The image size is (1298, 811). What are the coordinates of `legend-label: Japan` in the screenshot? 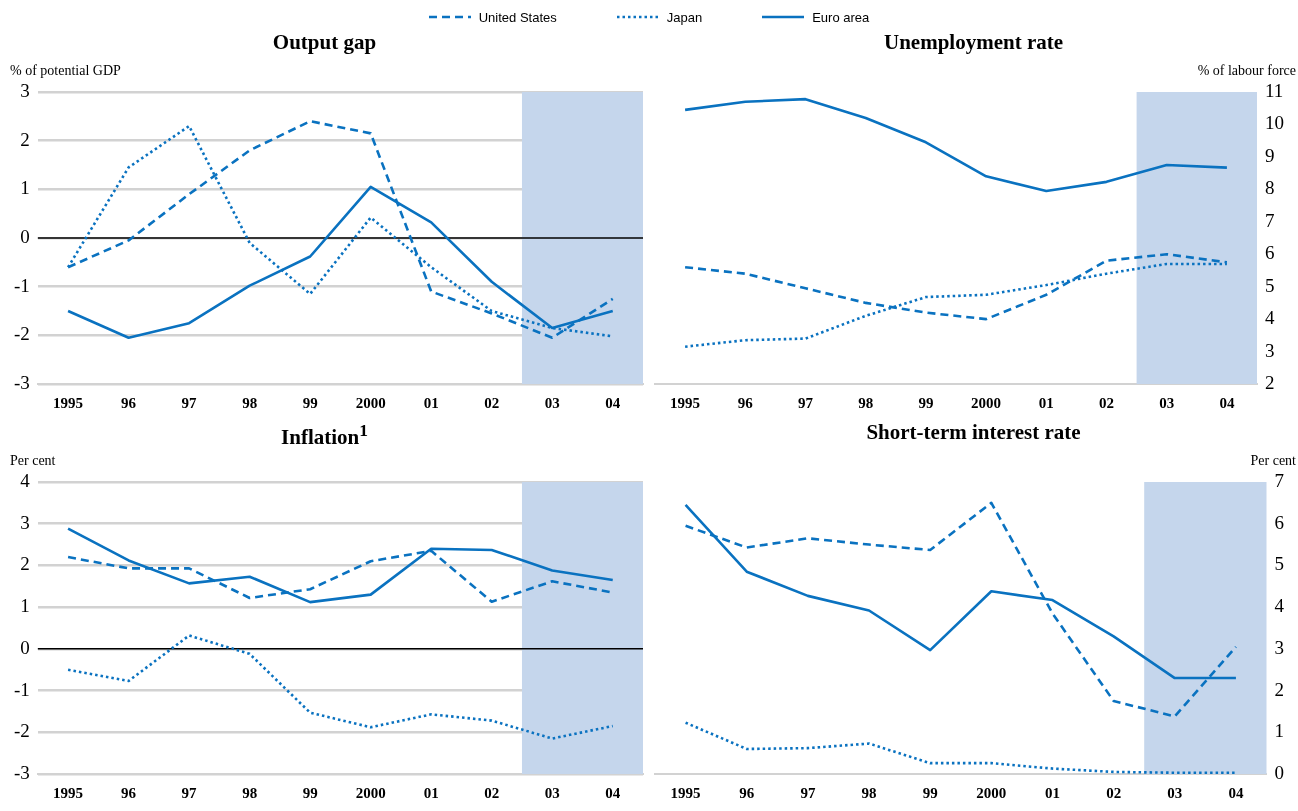 It's located at (684, 17).